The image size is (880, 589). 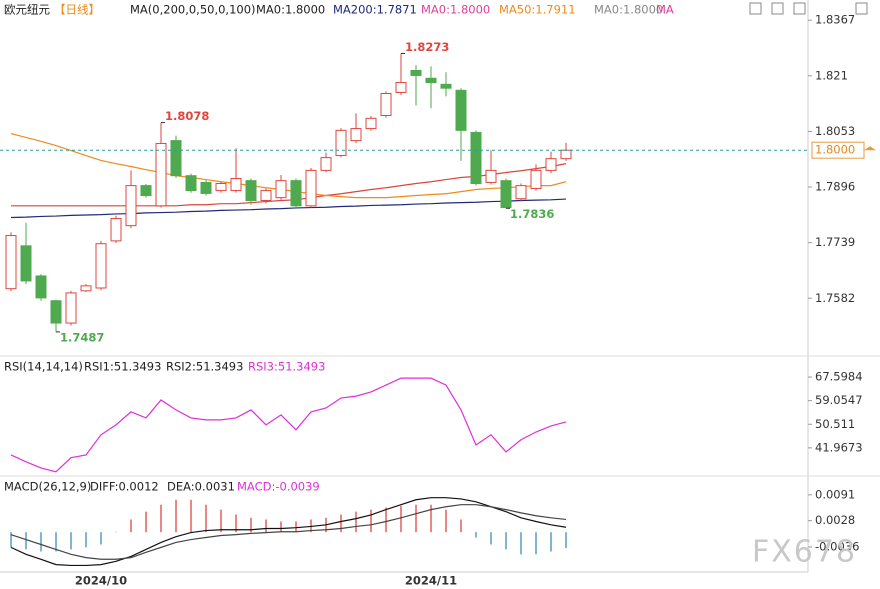 What do you see at coordinates (204, 367) in the screenshot?
I see `legend-entry: RSI2:51.3493` at bounding box center [204, 367].